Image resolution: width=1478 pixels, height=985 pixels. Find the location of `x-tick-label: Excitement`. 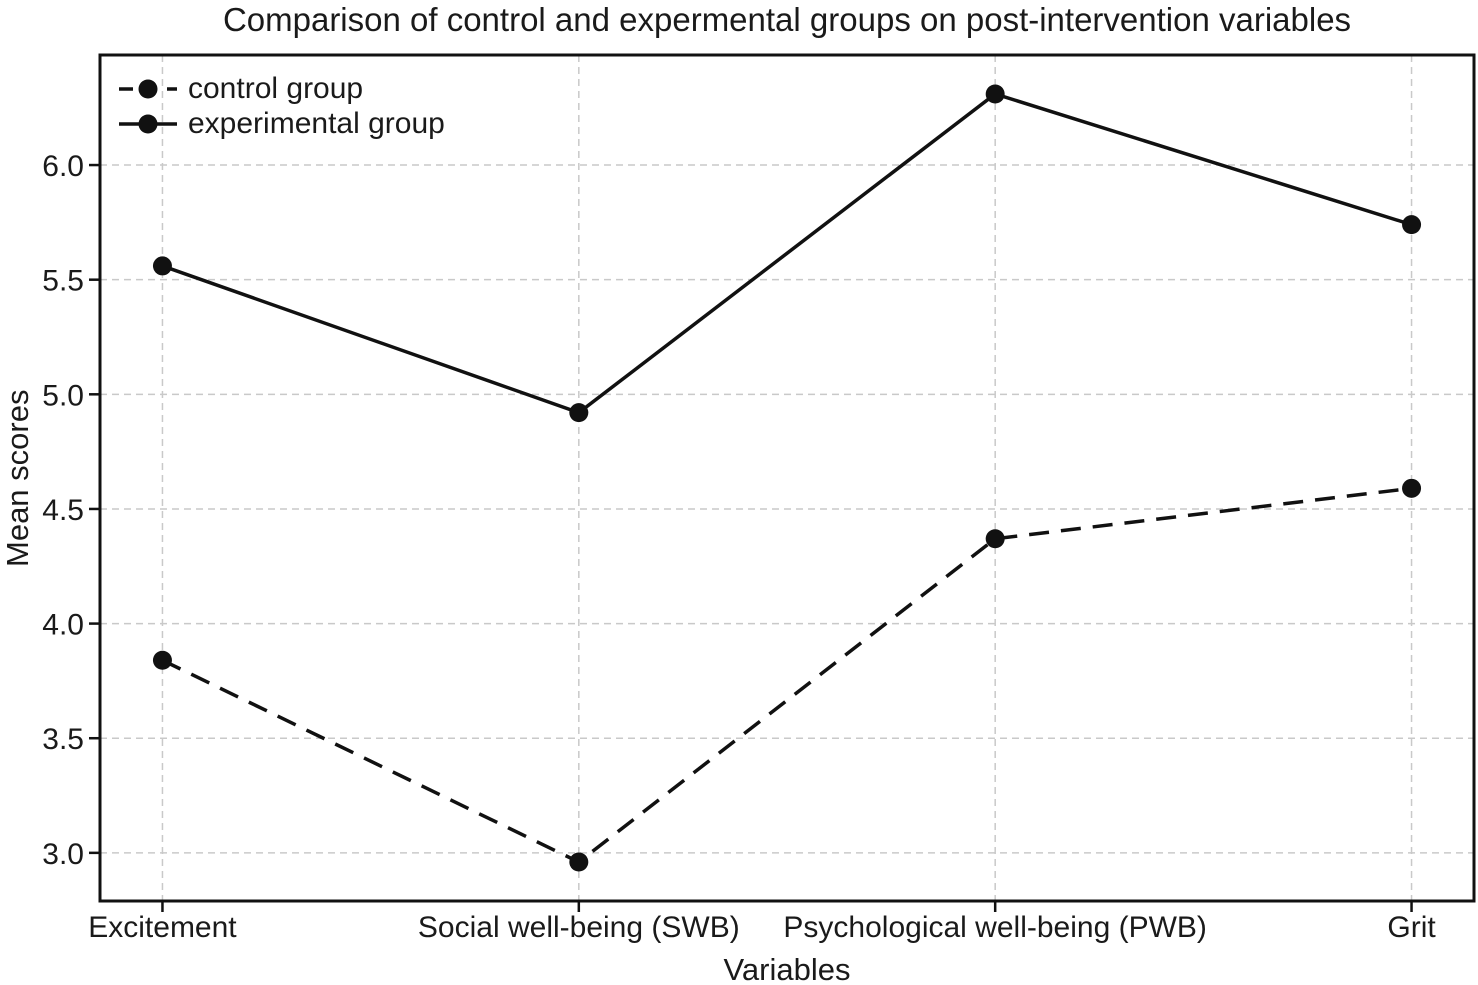

x-tick-label: Excitement is located at coordinates (162, 927).